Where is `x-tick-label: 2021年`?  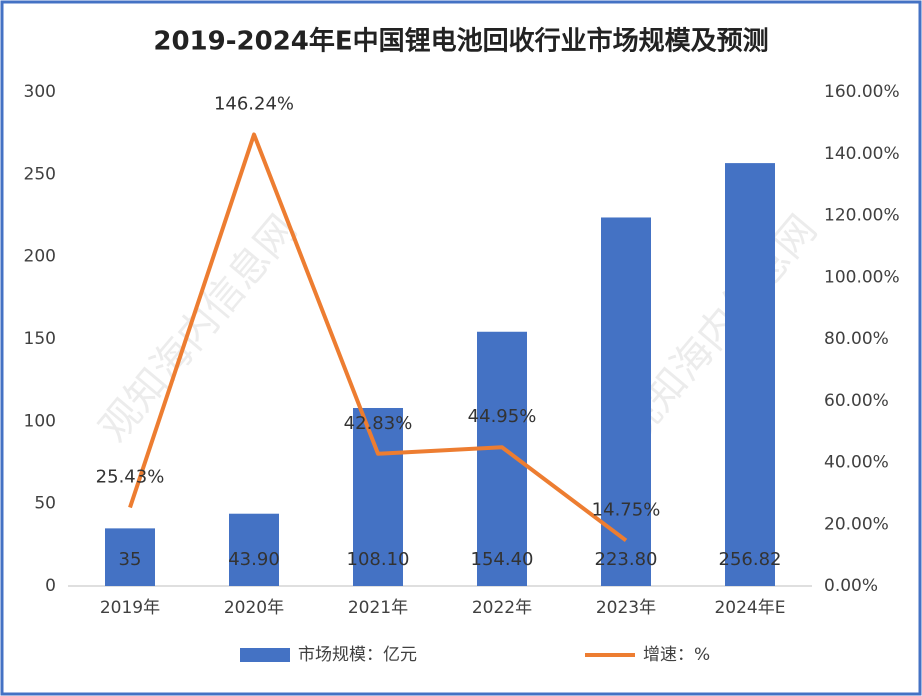
x-tick-label: 2021年 is located at coordinates (378, 608).